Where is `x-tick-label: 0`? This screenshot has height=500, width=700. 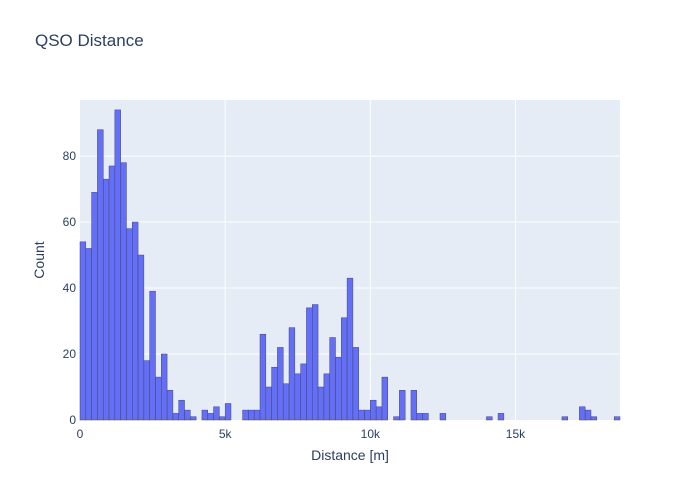 x-tick-label: 0 is located at coordinates (80, 434).